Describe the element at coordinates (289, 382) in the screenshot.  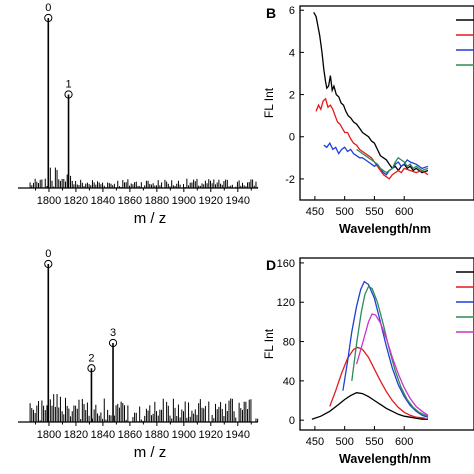
I see `y-tick-label: 40` at that location.